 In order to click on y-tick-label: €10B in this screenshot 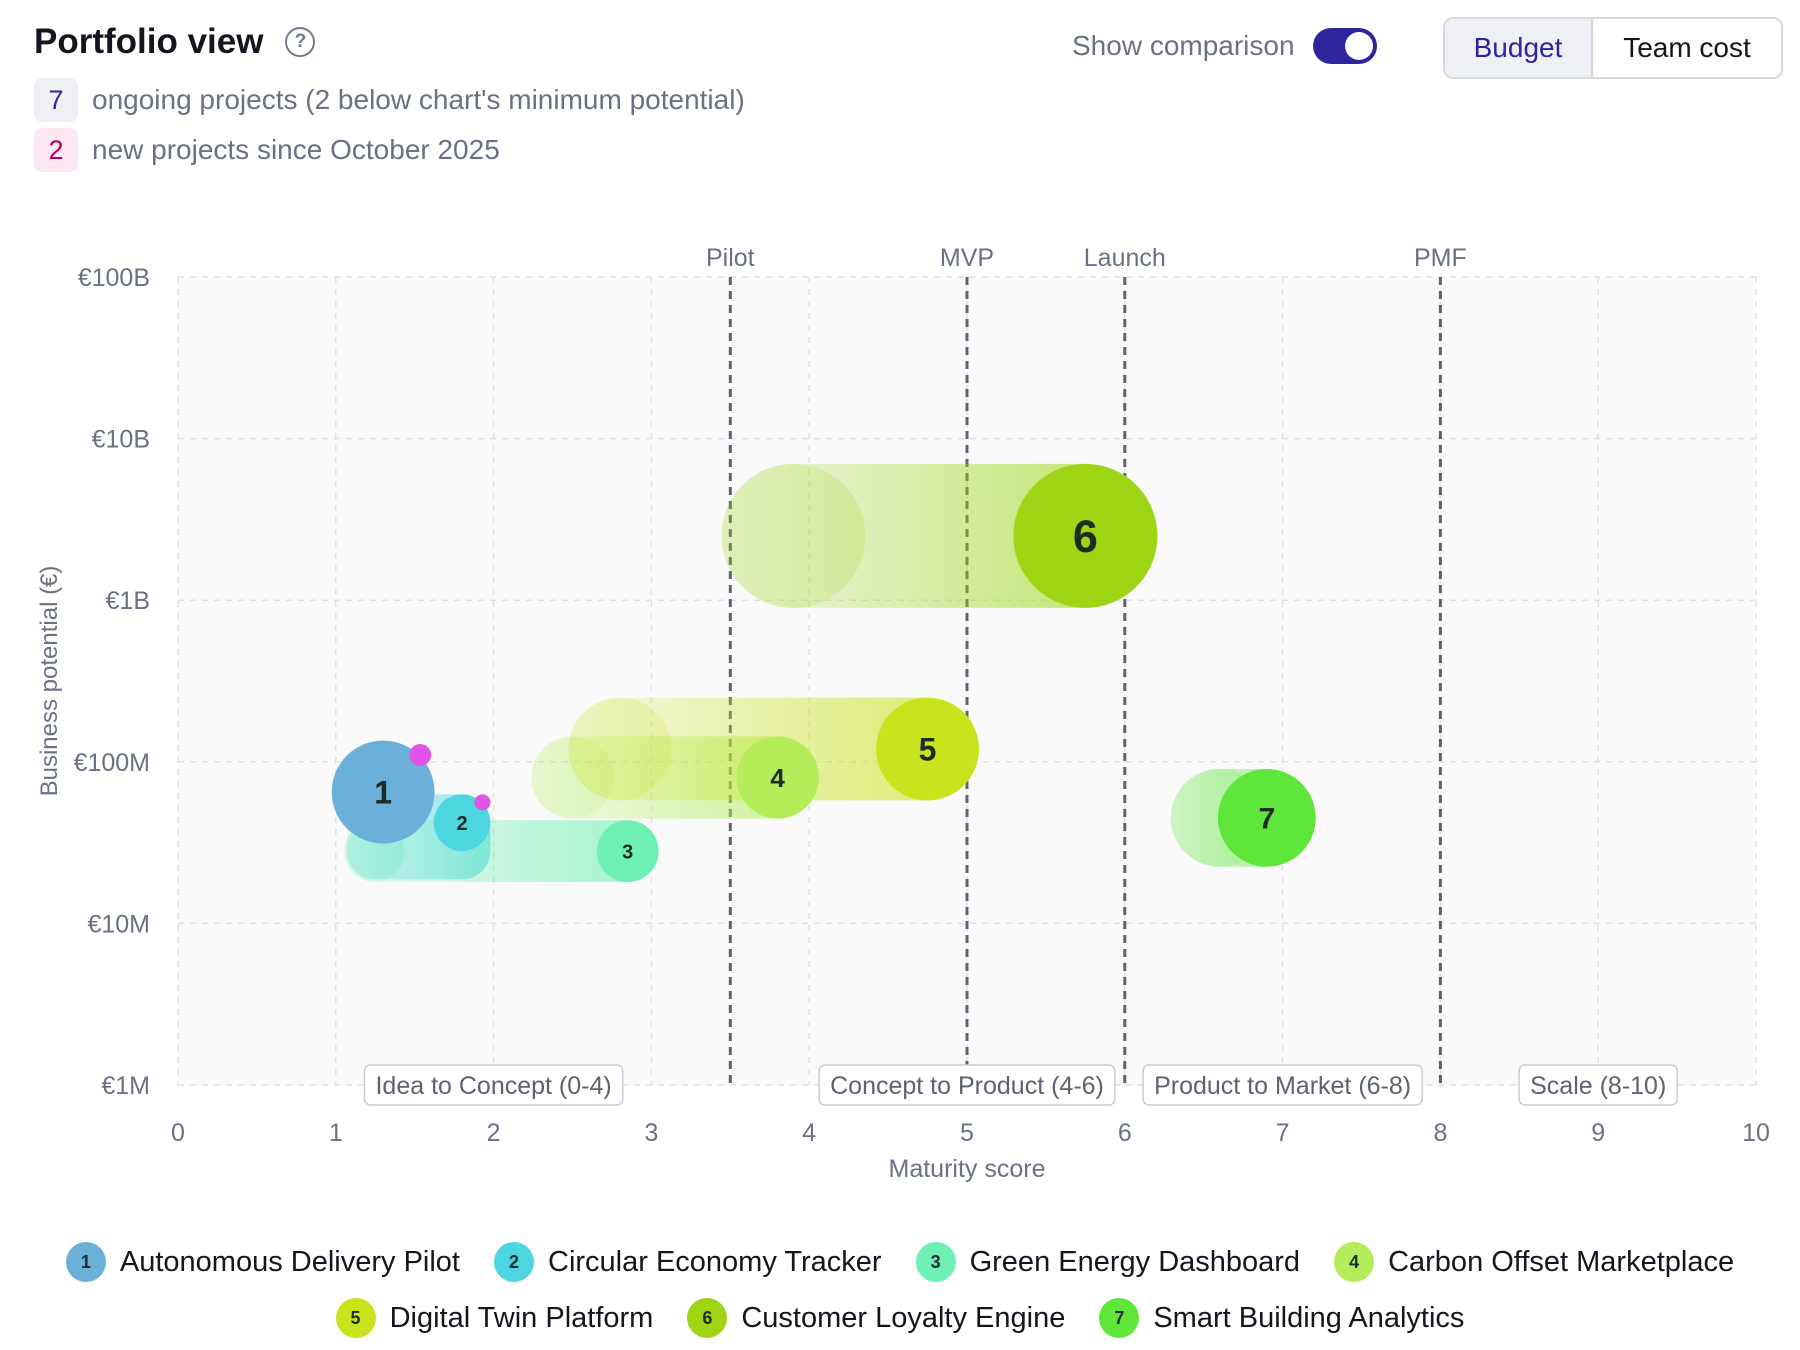, I will do `click(121, 440)`.